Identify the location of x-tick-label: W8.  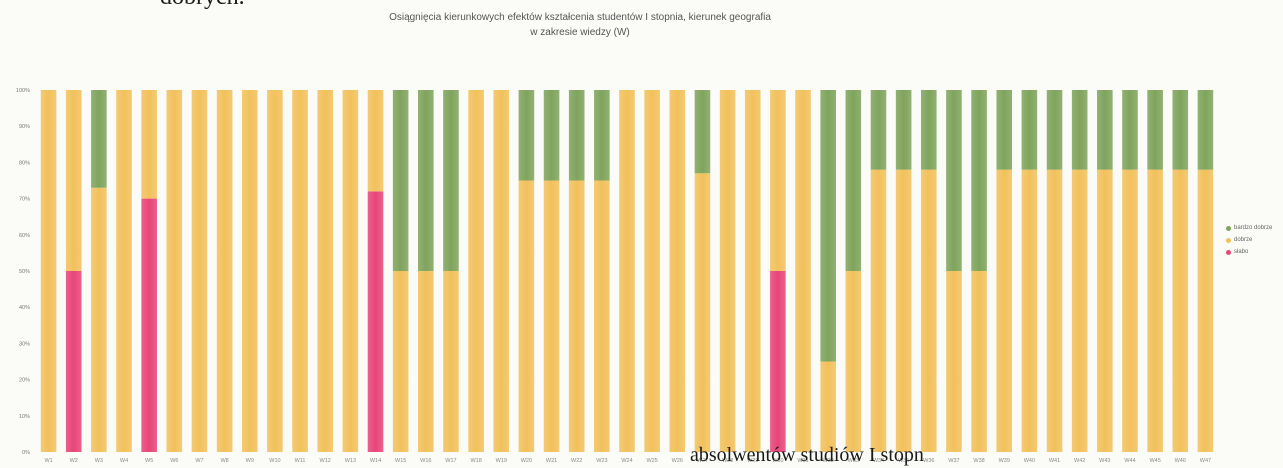
(224, 461).